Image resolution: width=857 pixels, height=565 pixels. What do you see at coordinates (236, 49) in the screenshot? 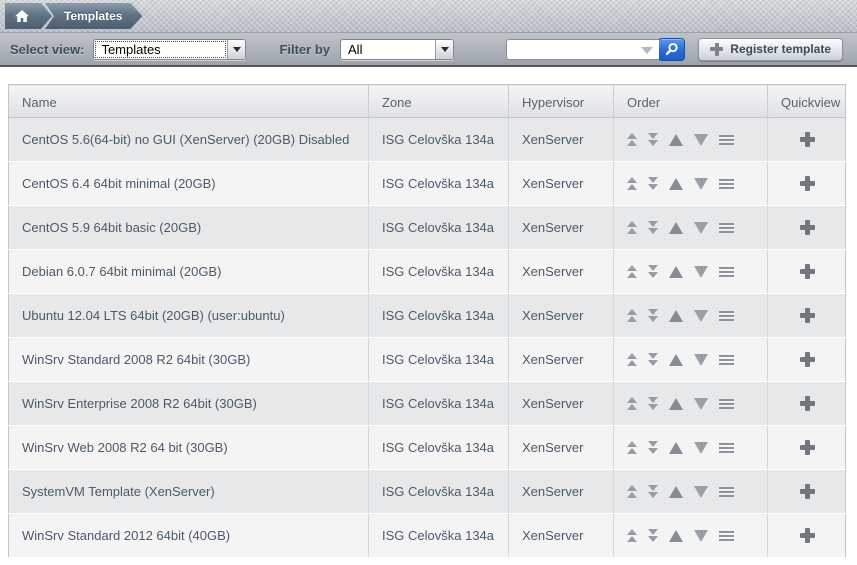
I see `select-view-dropdown-button` at bounding box center [236, 49].